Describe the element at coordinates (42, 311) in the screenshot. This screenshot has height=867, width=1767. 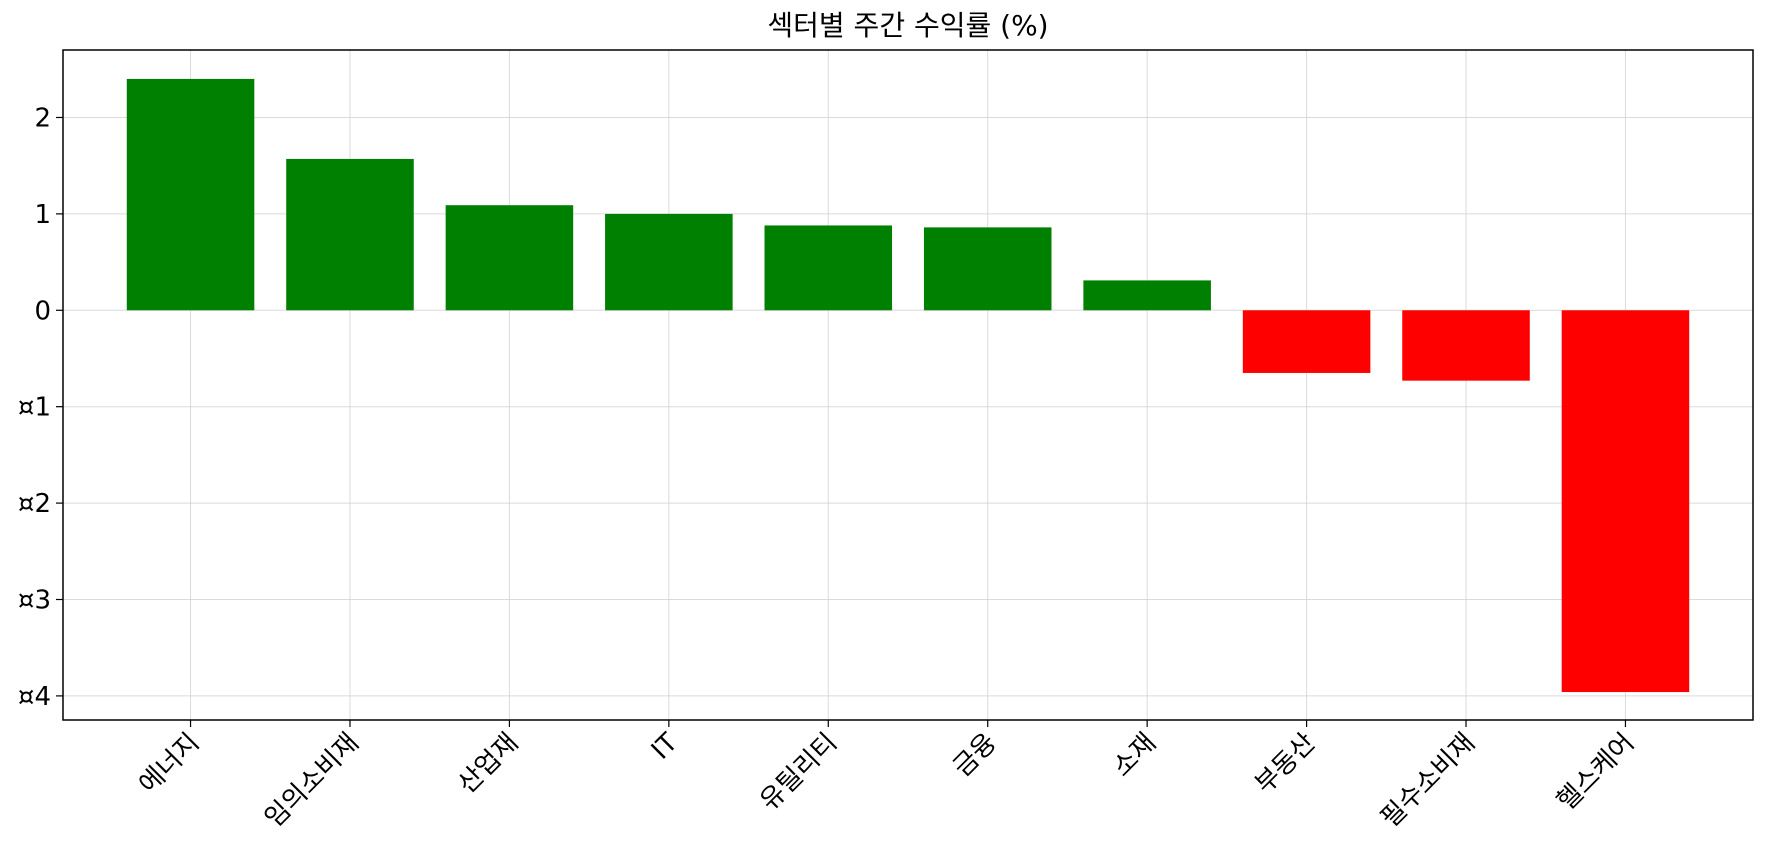
I see `y-tick-label: 0` at that location.